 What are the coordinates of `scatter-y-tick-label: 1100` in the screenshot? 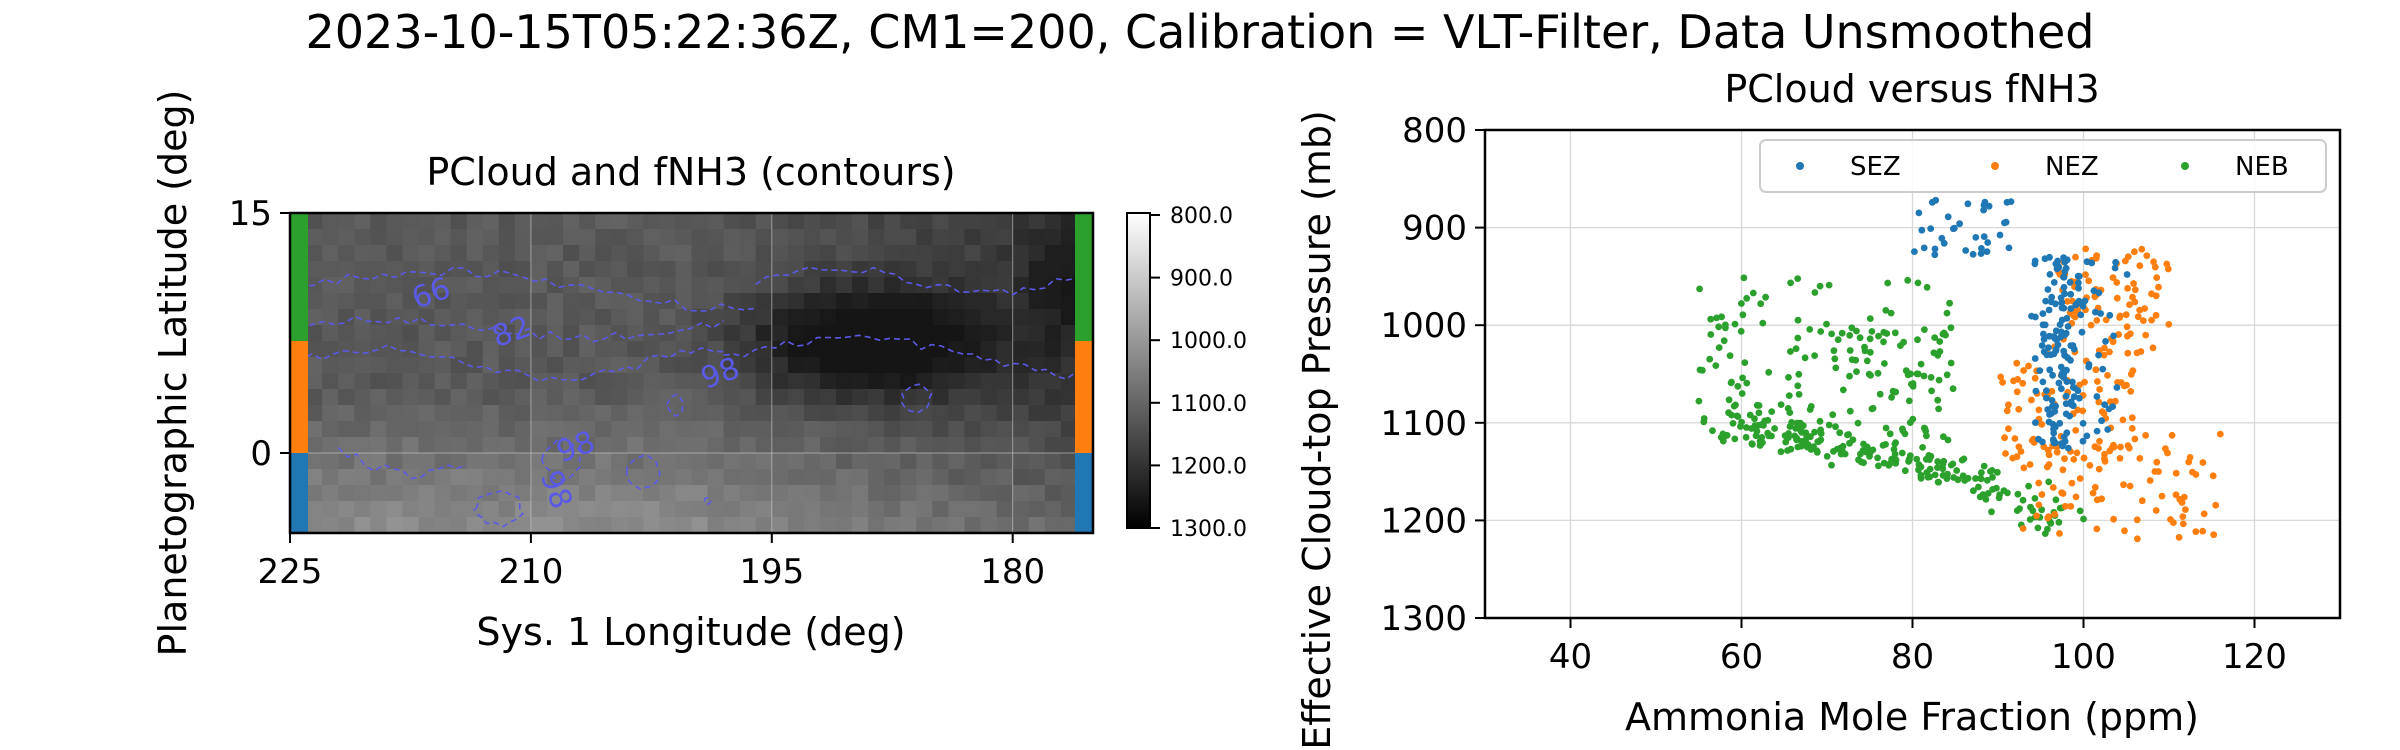 It's located at (1423, 424).